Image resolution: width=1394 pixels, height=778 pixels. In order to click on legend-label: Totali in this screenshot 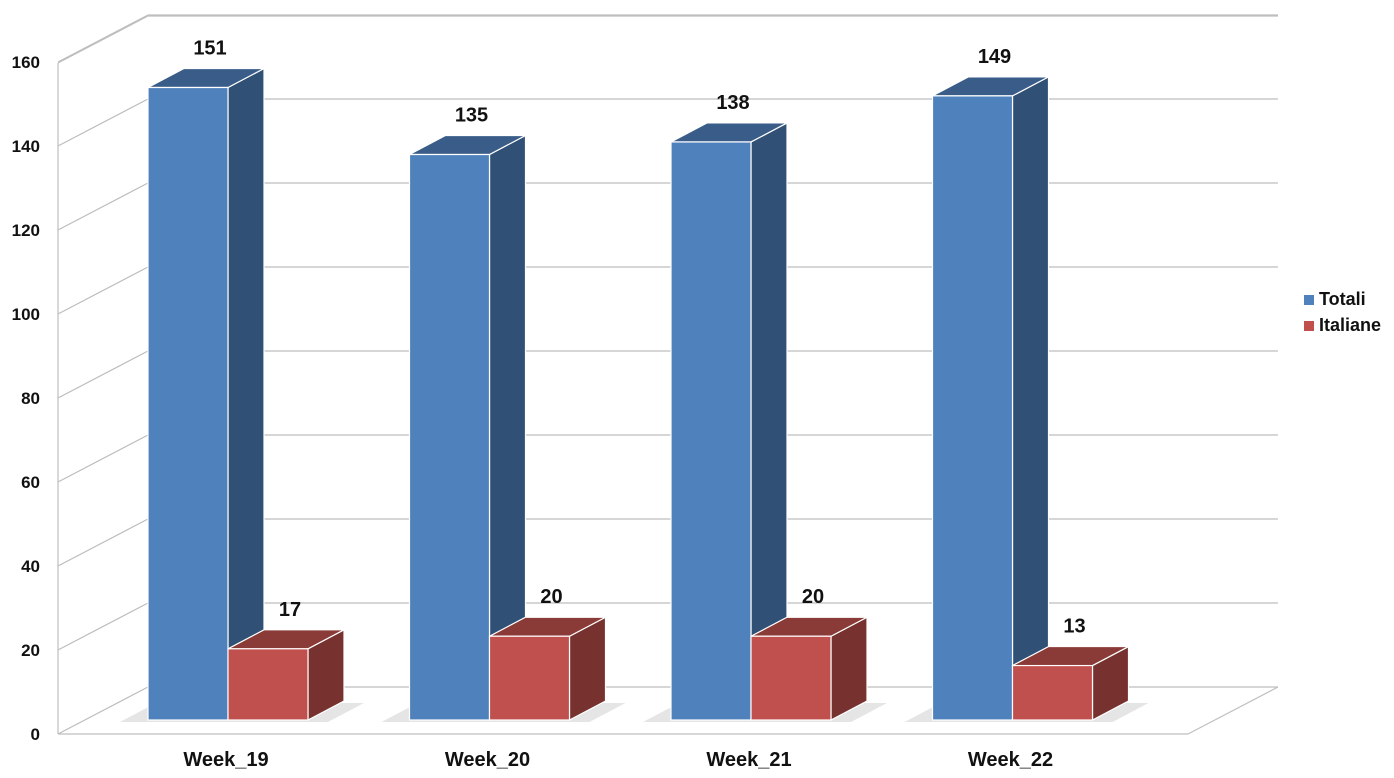, I will do `click(1342, 299)`.